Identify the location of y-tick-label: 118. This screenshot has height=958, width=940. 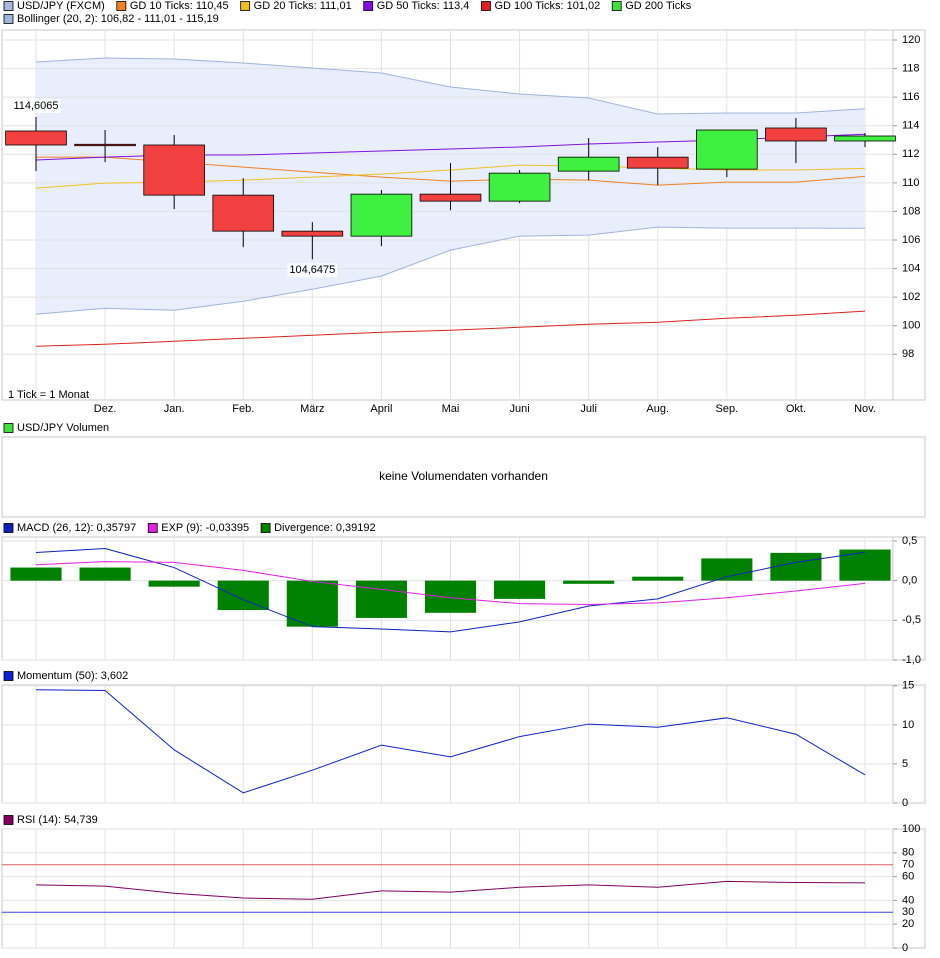
(911, 68).